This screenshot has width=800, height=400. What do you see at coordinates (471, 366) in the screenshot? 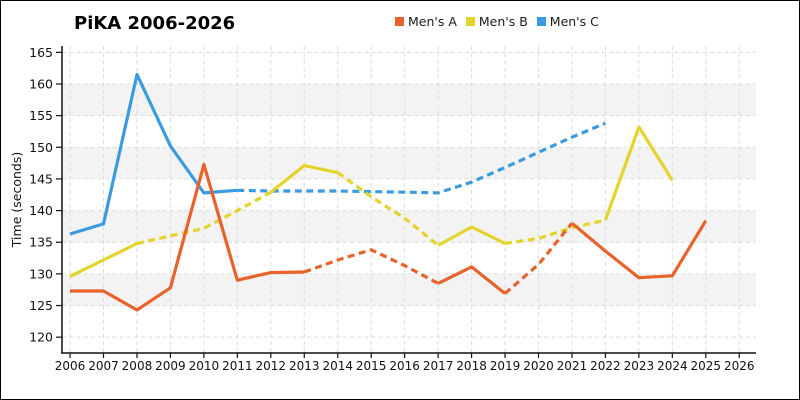
I see `x-tick-label: 2018` at bounding box center [471, 366].